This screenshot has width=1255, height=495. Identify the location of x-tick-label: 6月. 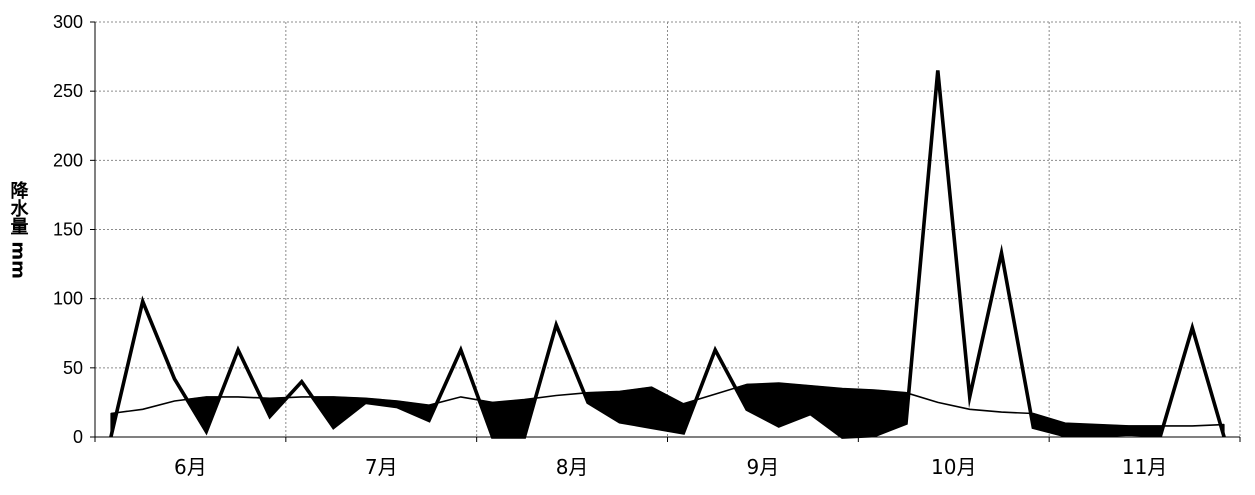
(190, 467).